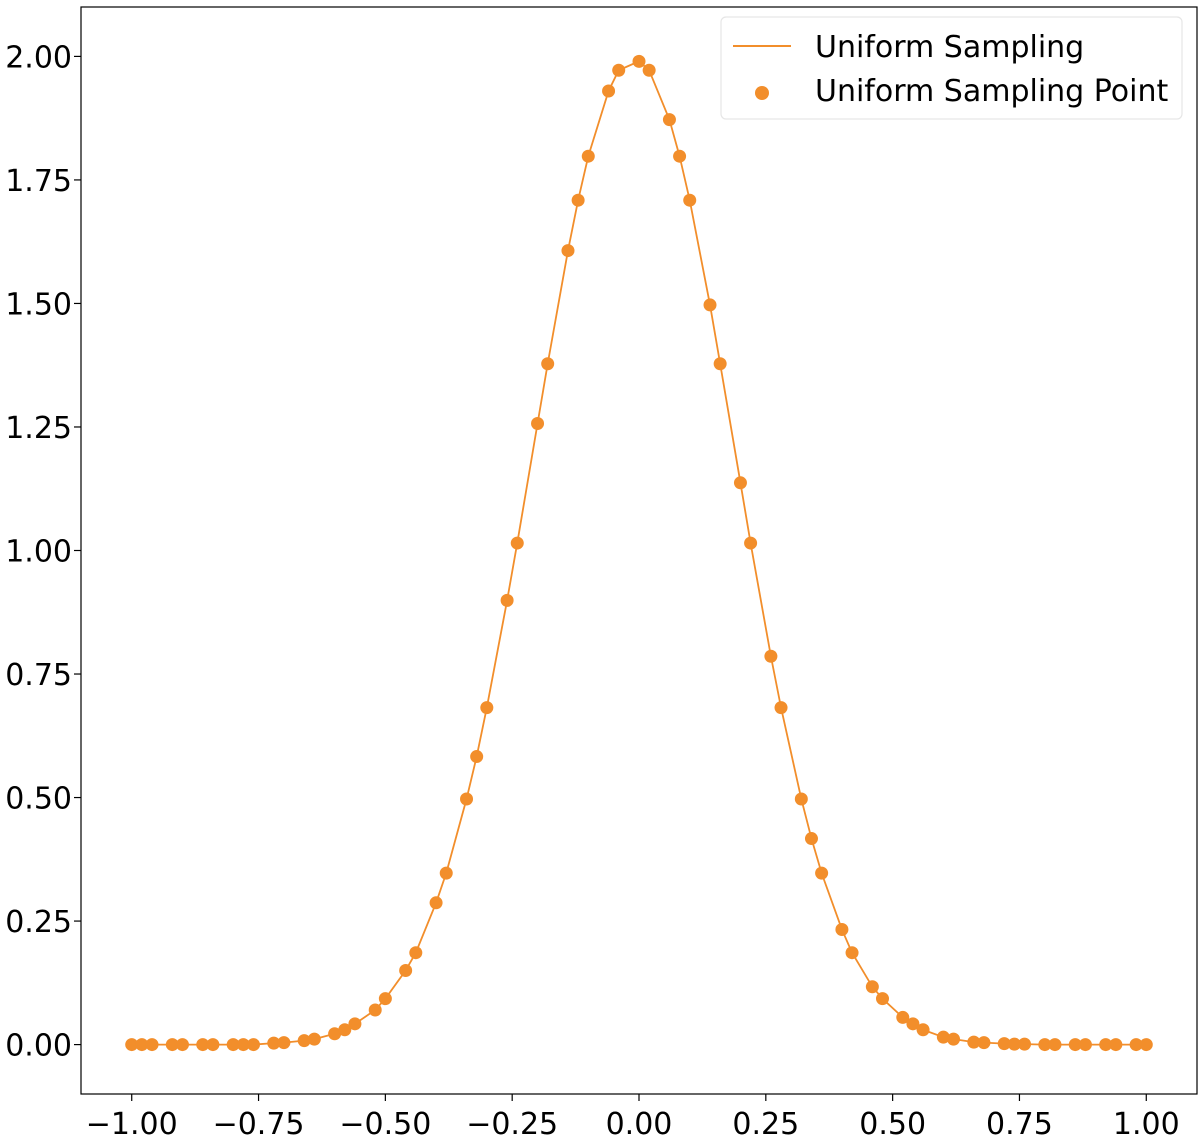 This screenshot has height=1137, width=1204. What do you see at coordinates (38, 428) in the screenshot?
I see `y-tick-label: 1.25` at bounding box center [38, 428].